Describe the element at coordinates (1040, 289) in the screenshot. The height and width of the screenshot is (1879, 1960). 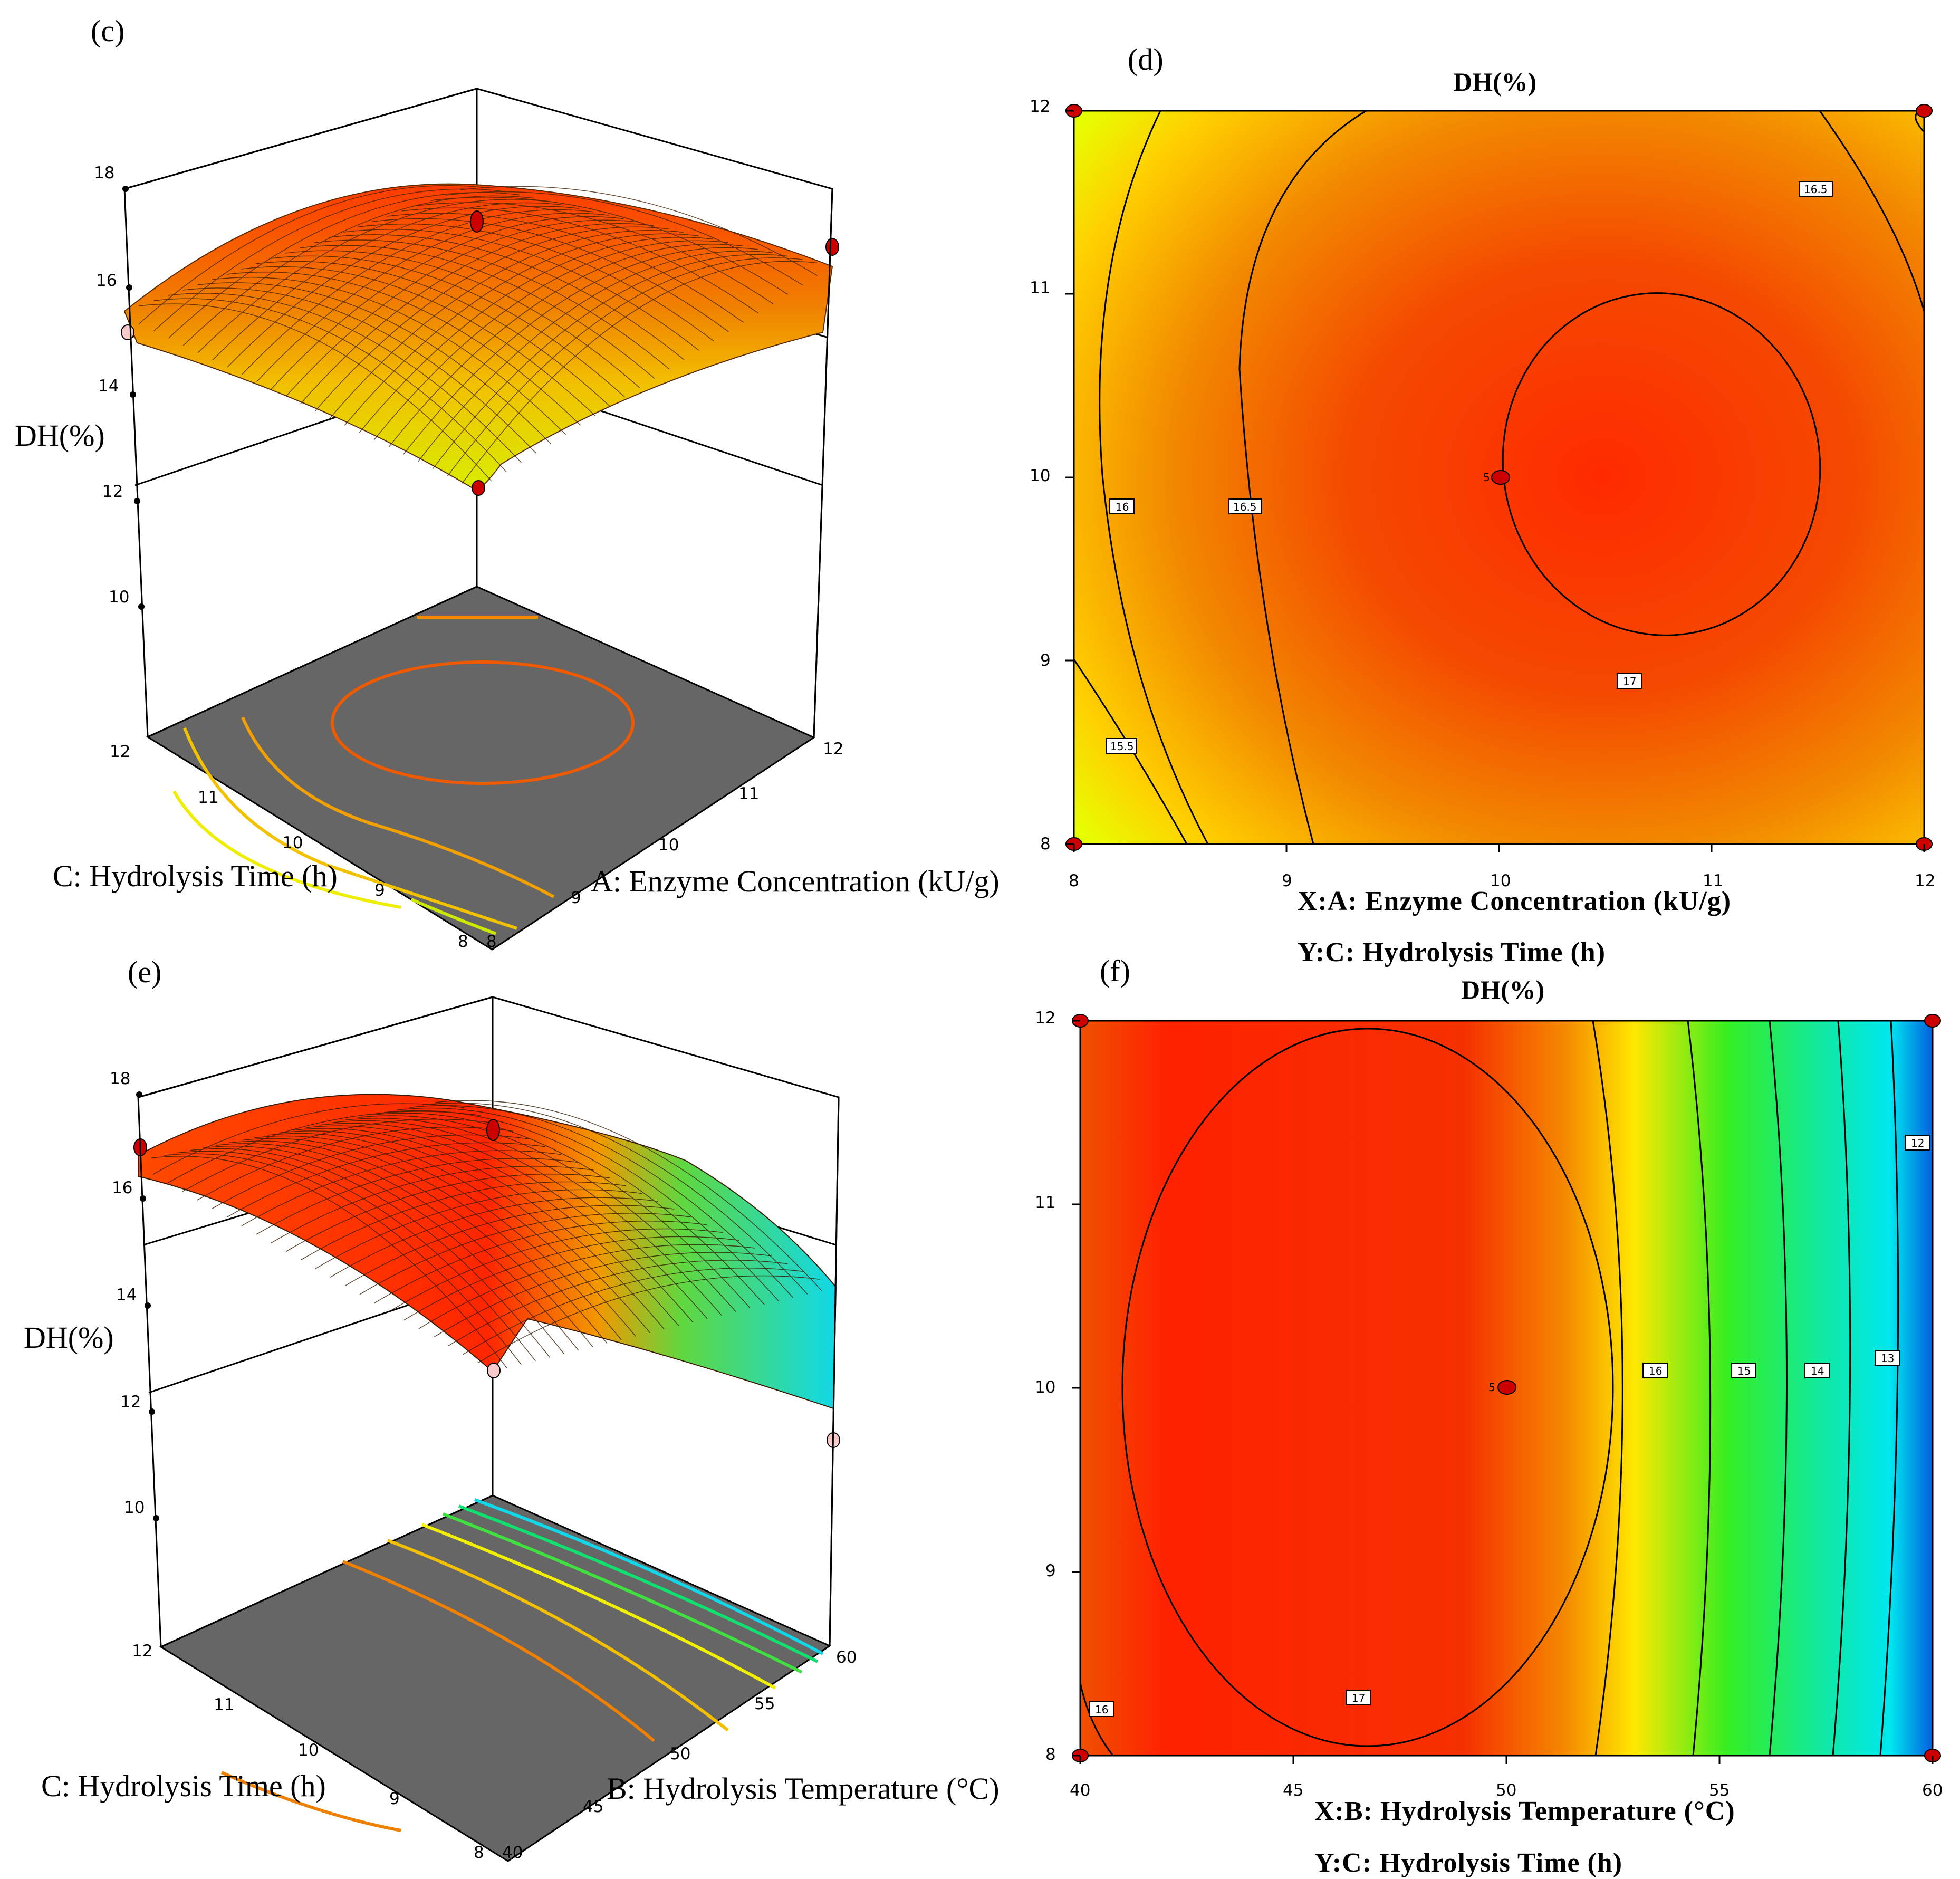
I see `y-tick-d-3: 11` at that location.